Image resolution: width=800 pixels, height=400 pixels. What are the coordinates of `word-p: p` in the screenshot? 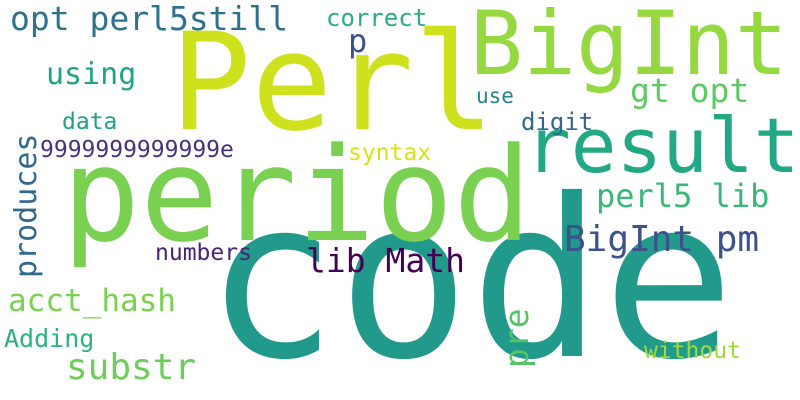 It's located at (358, 41).